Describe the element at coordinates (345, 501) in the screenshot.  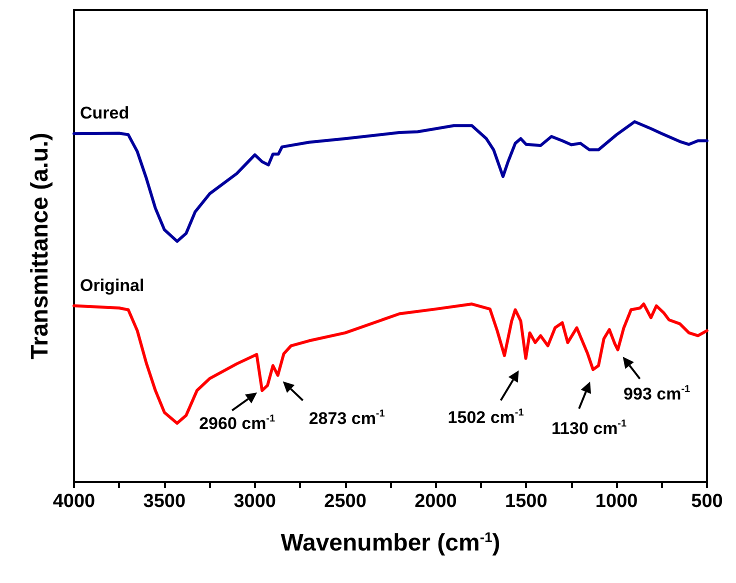
I see `x-tick-label: 2500` at that location.